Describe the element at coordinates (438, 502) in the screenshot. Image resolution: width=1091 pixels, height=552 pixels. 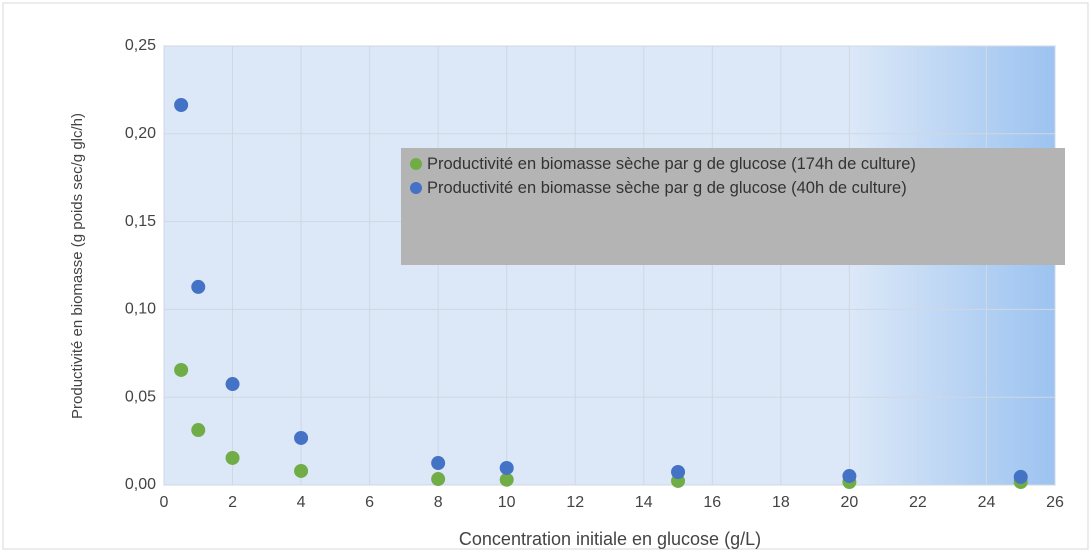
I see `x-tick-label: 8` at that location.